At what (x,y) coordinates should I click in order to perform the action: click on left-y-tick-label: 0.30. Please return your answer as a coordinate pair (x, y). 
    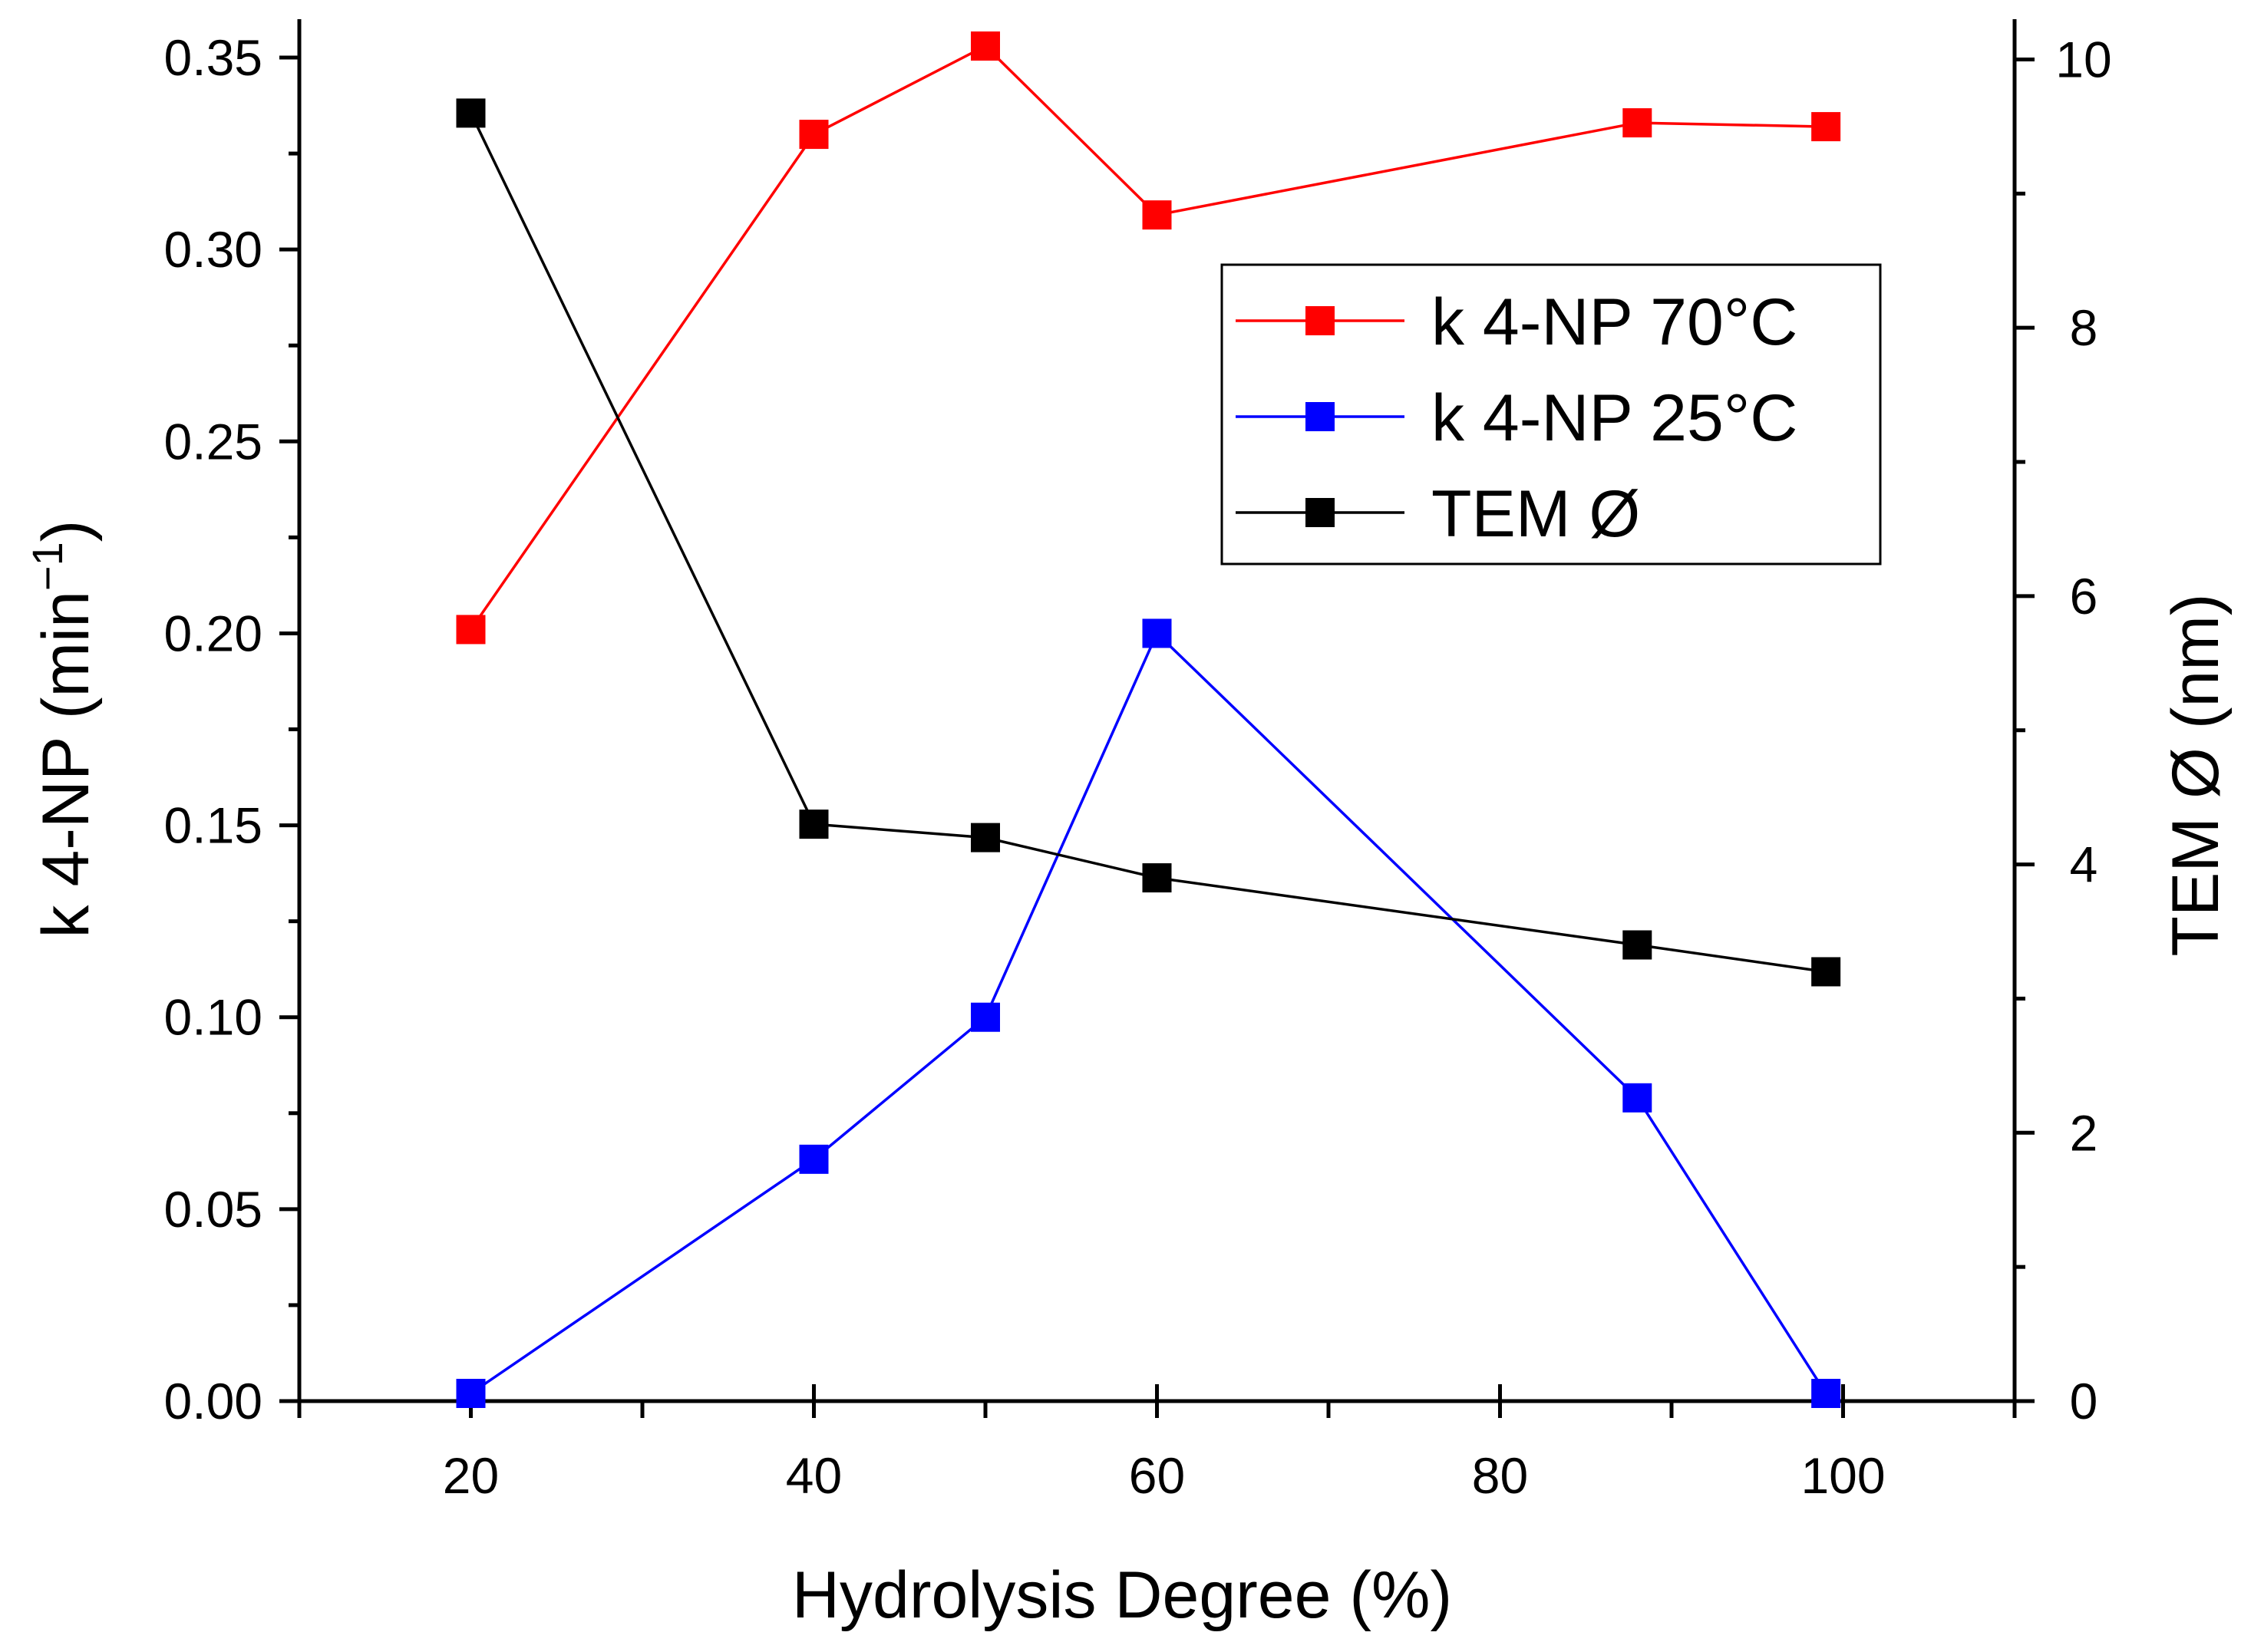
    Looking at the image, I should click on (213, 249).